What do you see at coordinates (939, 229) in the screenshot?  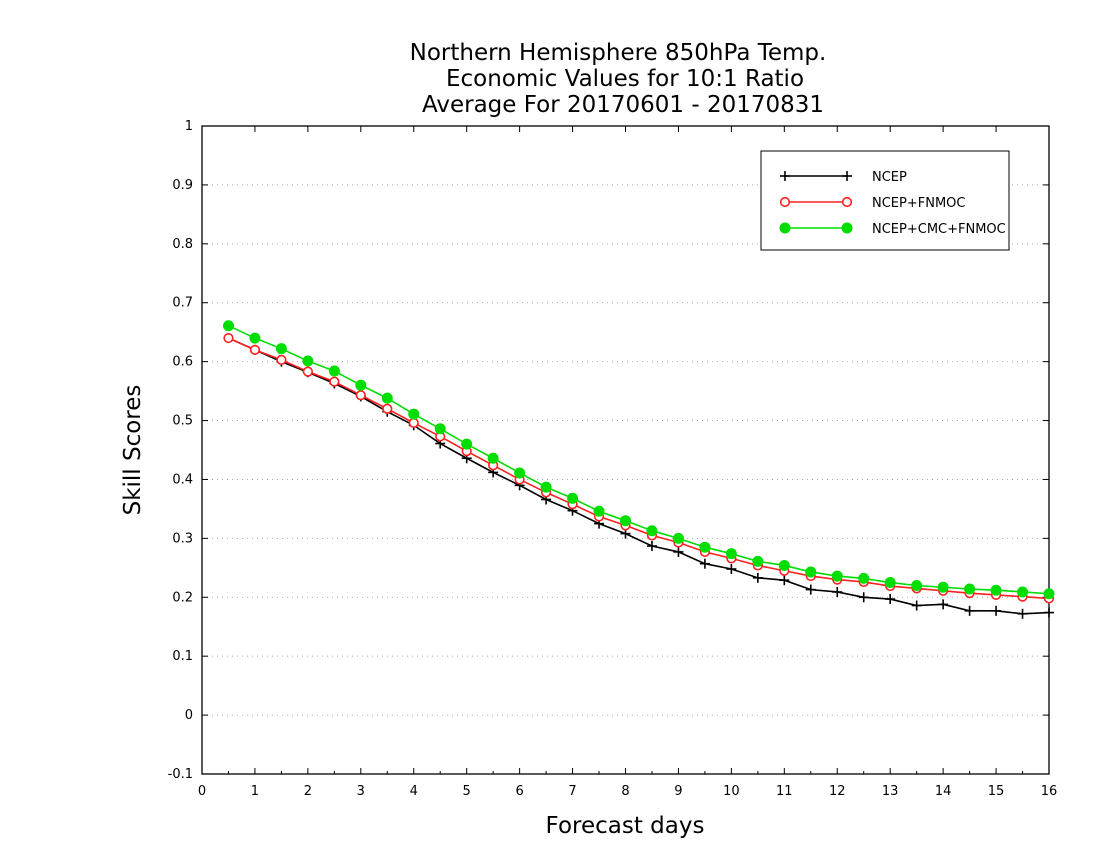 I see `legend-label: NCEP+CMC+FNMOC` at bounding box center [939, 229].